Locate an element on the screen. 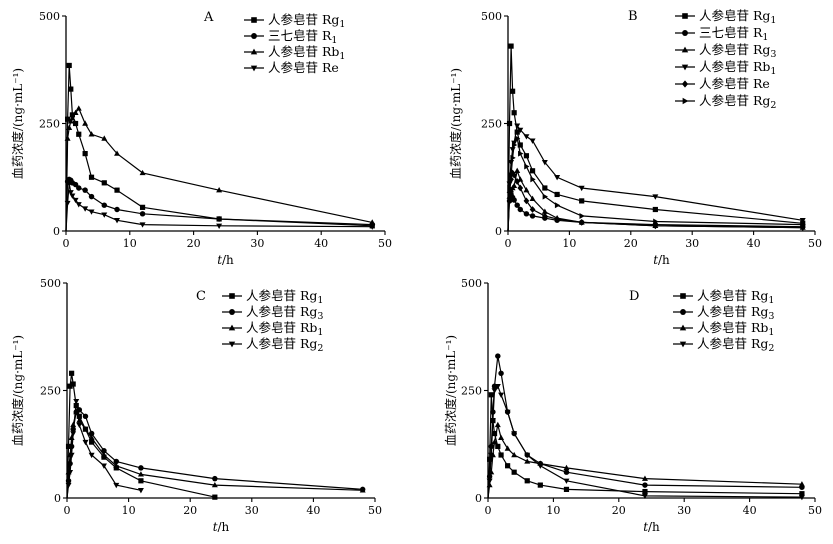  x-tick-label: 0 is located at coordinates (508, 243).